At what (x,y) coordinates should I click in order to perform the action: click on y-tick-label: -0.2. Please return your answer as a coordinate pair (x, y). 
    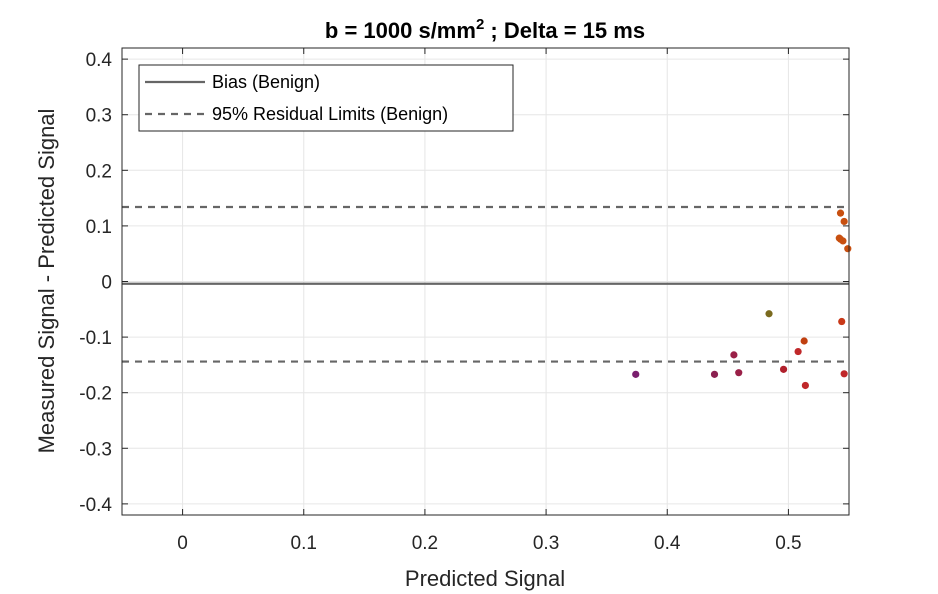
    Looking at the image, I should click on (95, 394).